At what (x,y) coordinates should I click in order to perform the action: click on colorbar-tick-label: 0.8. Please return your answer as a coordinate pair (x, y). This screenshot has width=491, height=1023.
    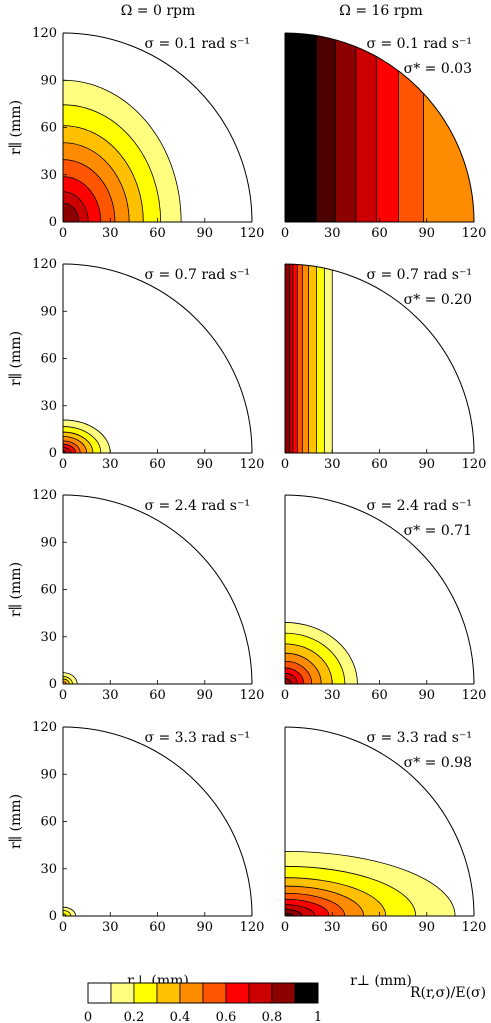
    Looking at the image, I should click on (272, 1016).